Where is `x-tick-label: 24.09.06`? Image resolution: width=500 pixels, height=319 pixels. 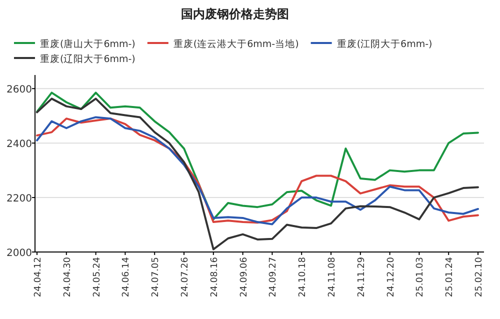
x-tick-label: 24.09.06 is located at coordinates (244, 277).